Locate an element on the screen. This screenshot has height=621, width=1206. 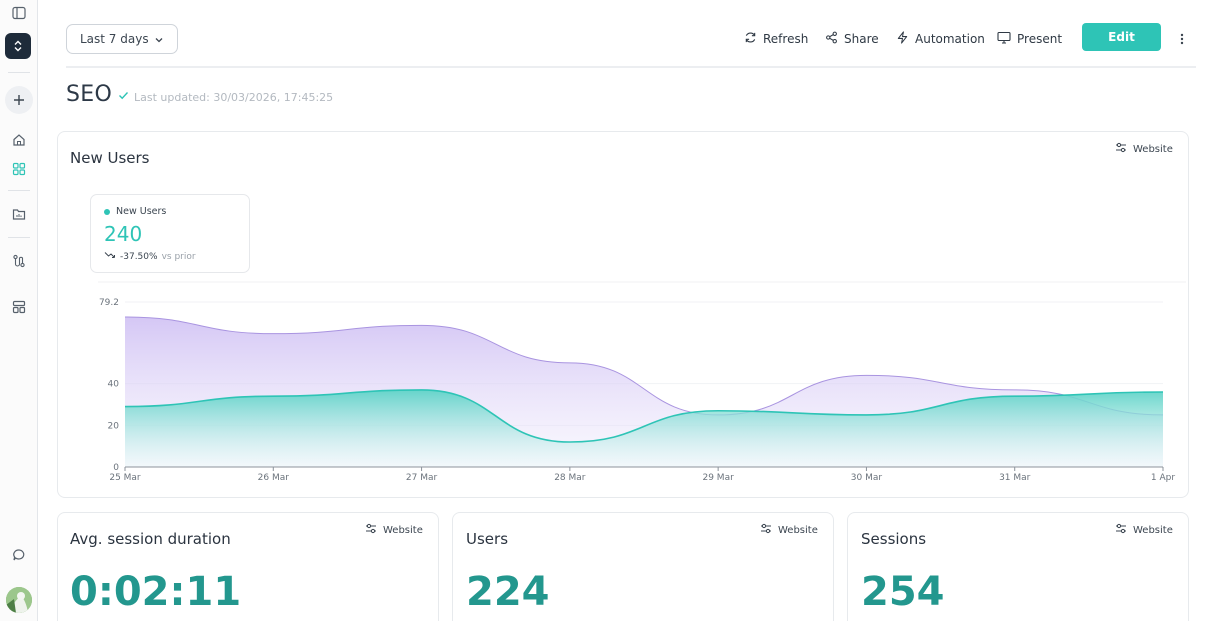
reports-folder-icon is located at coordinates (19, 214).